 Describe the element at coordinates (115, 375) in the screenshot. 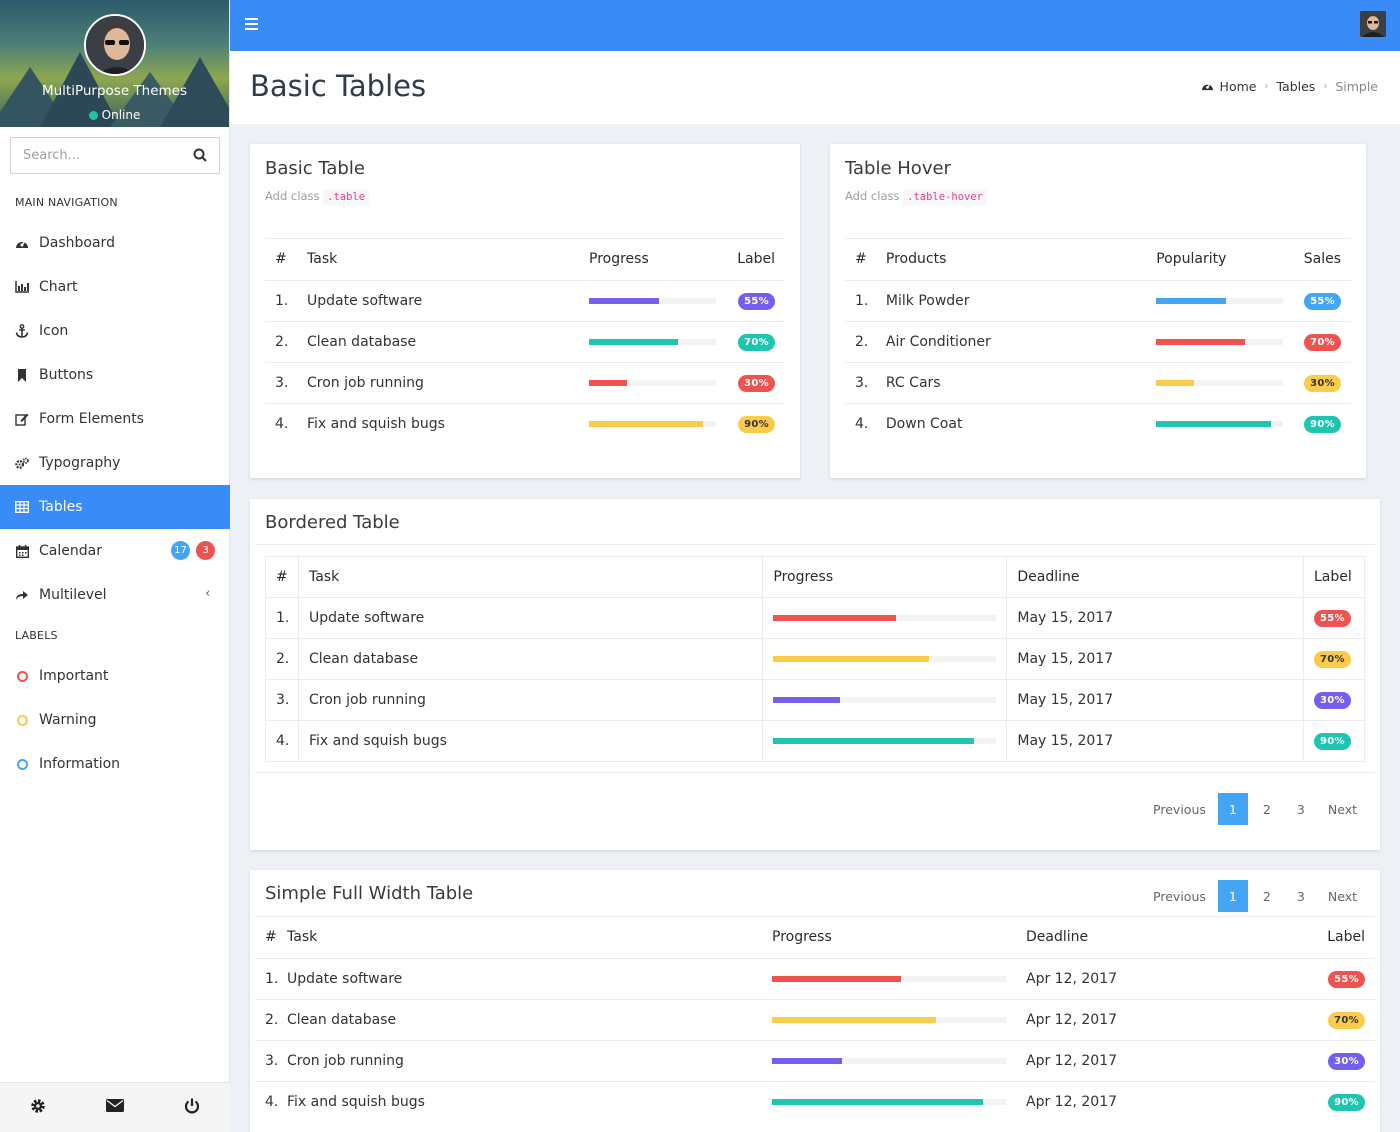

I see `sidebar-item-buttons: Buttons` at that location.